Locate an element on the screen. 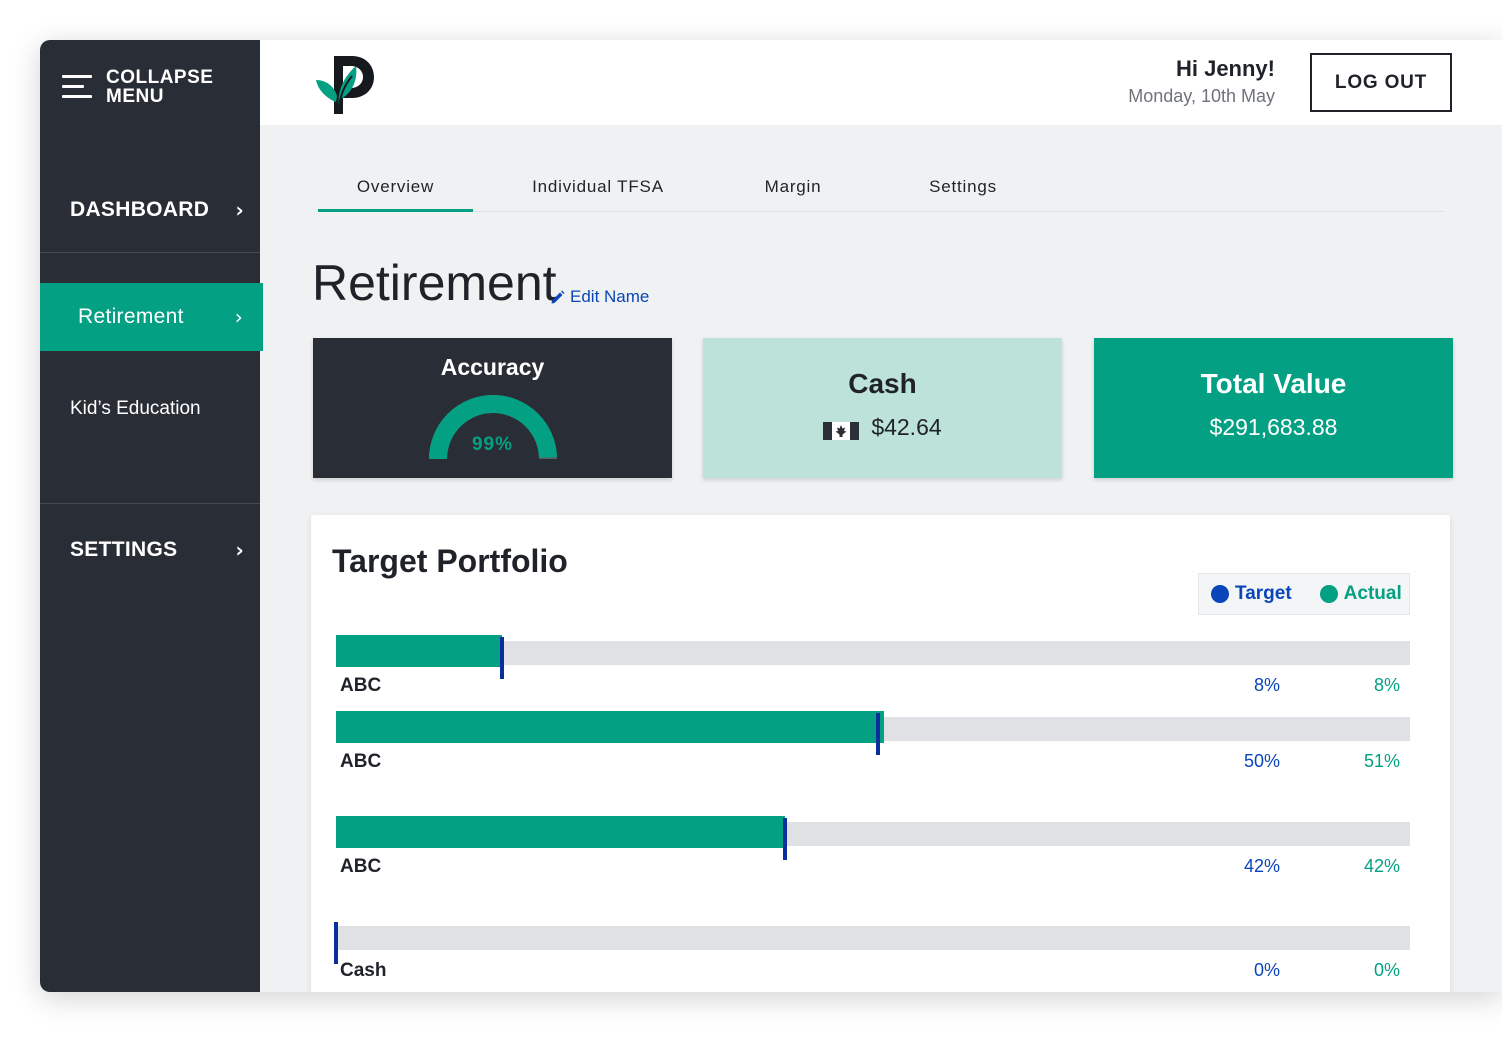  accuracy-value: 99% is located at coordinates (492, 444).